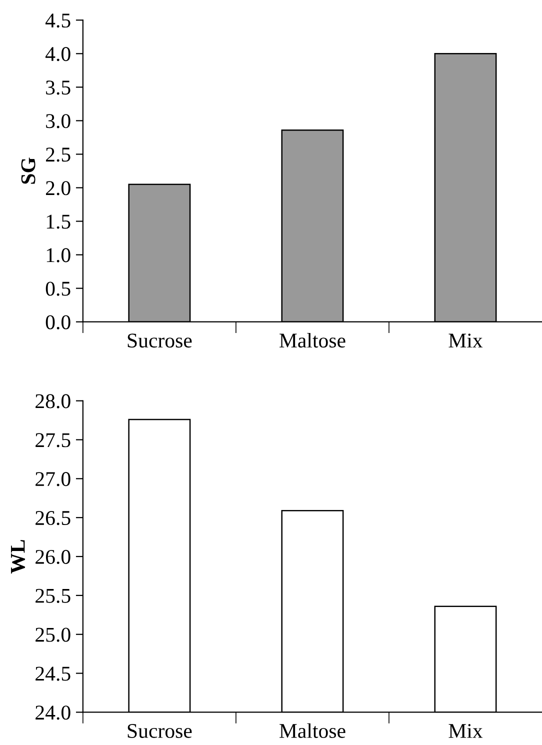 Image resolution: width=542 pixels, height=745 pixels. What do you see at coordinates (53, 518) in the screenshot?
I see `y-tick-label: 26.5` at bounding box center [53, 518].